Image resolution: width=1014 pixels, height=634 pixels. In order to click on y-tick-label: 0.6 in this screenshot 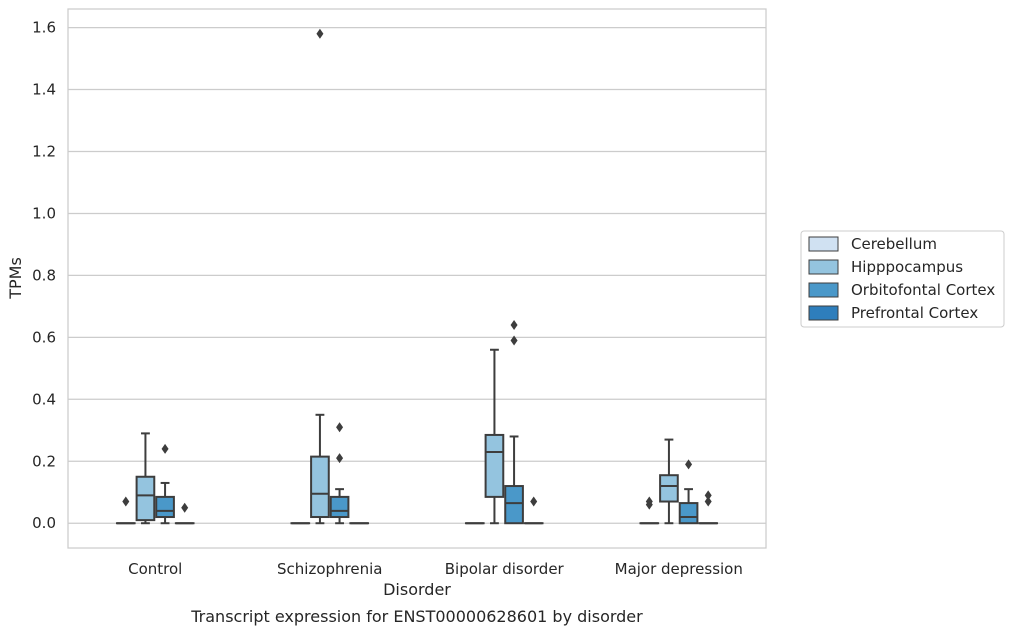, I will do `click(44, 337)`.